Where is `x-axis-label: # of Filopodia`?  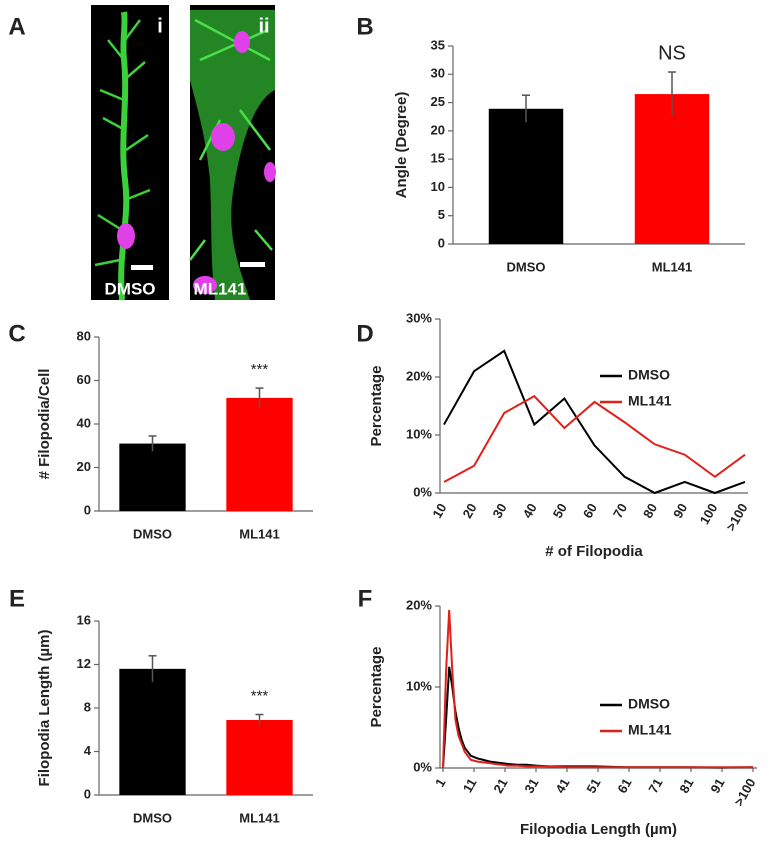
x-axis-label: # of Filopodia is located at coordinates (594, 551).